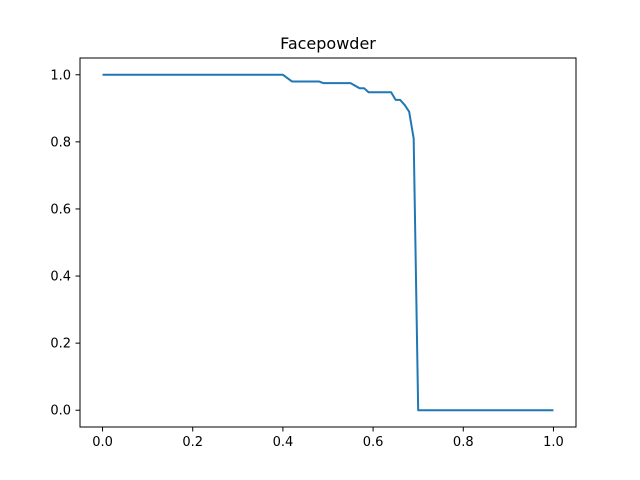 This screenshot has height=480, width=640. What do you see at coordinates (553, 442) in the screenshot?
I see `x-tick-label: 1.0` at bounding box center [553, 442].